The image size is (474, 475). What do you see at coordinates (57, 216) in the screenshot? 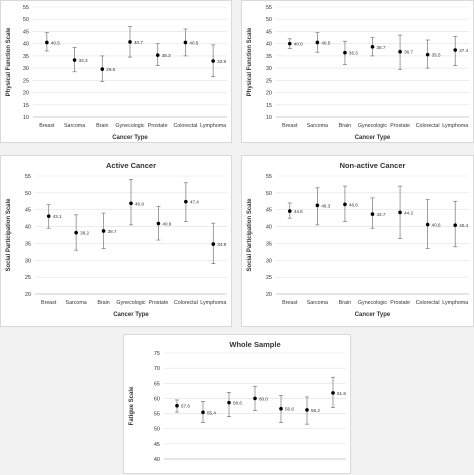
I see `data-label: 43.1` at bounding box center [57, 216].